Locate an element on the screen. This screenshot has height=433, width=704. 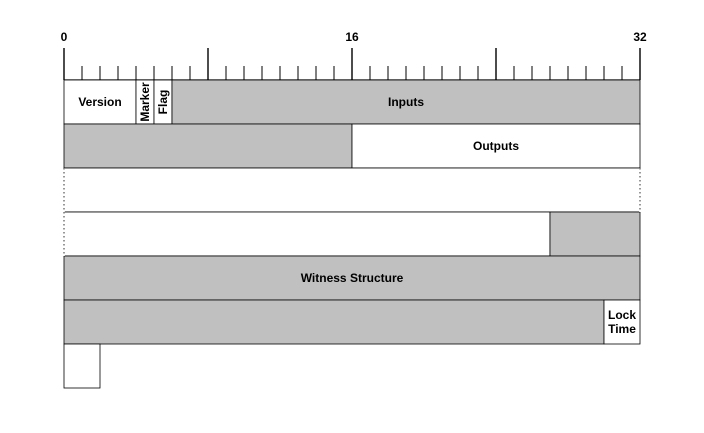
field-witness-start is located at coordinates (595, 234).